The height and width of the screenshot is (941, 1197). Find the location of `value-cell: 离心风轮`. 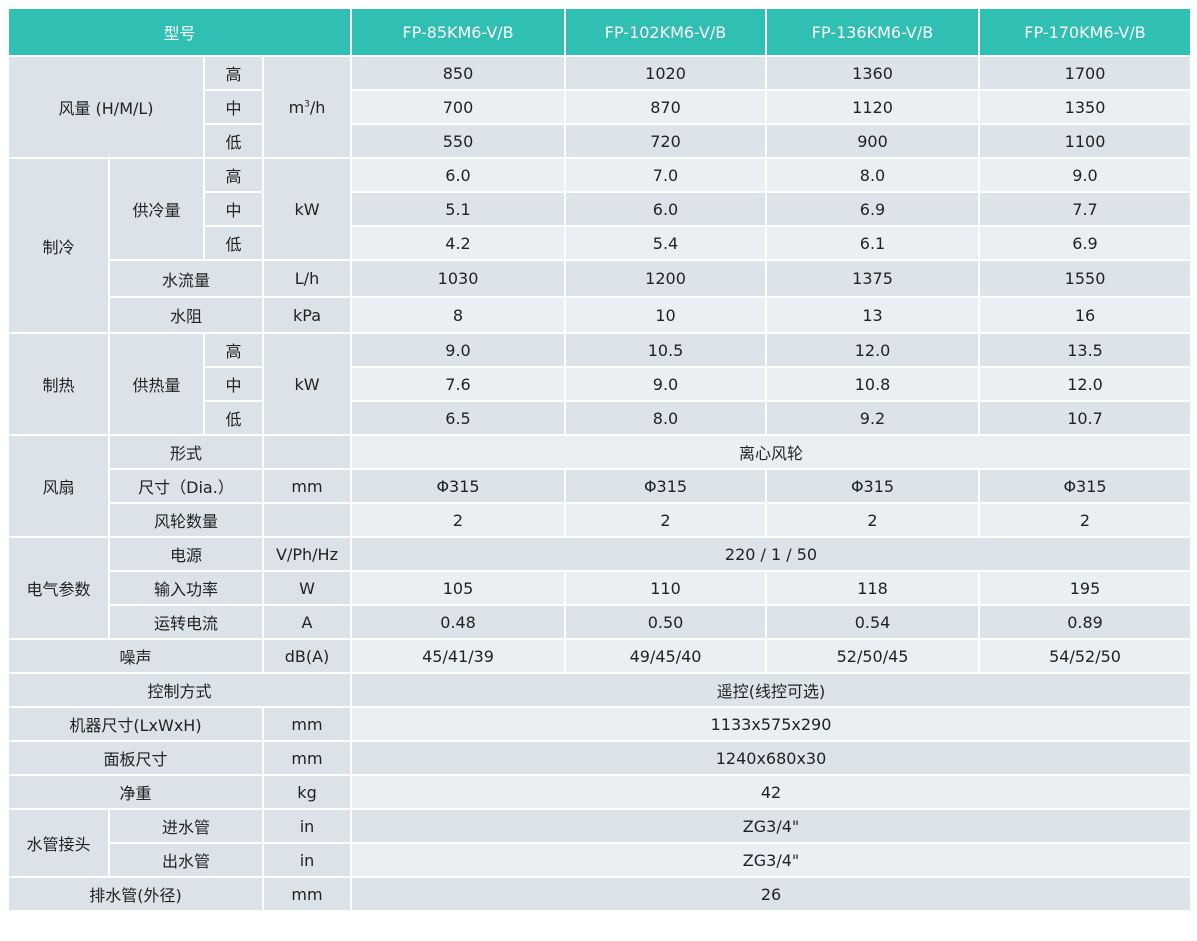

value-cell: 离心风轮 is located at coordinates (771, 452).